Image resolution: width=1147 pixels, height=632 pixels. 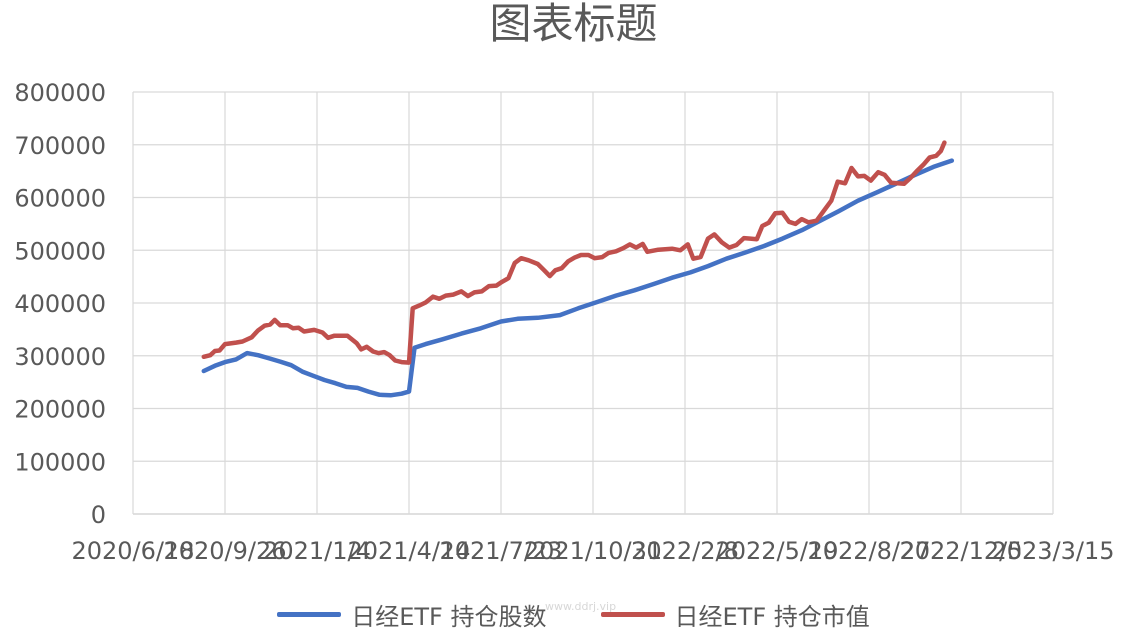 I want to click on x-tick-label: 2021/10/31, so click(x=593, y=551).